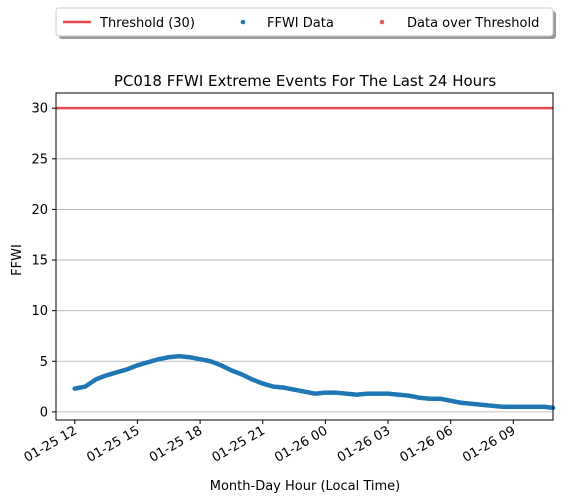  I want to click on legend-over-threshold-swatch, so click(382, 22).